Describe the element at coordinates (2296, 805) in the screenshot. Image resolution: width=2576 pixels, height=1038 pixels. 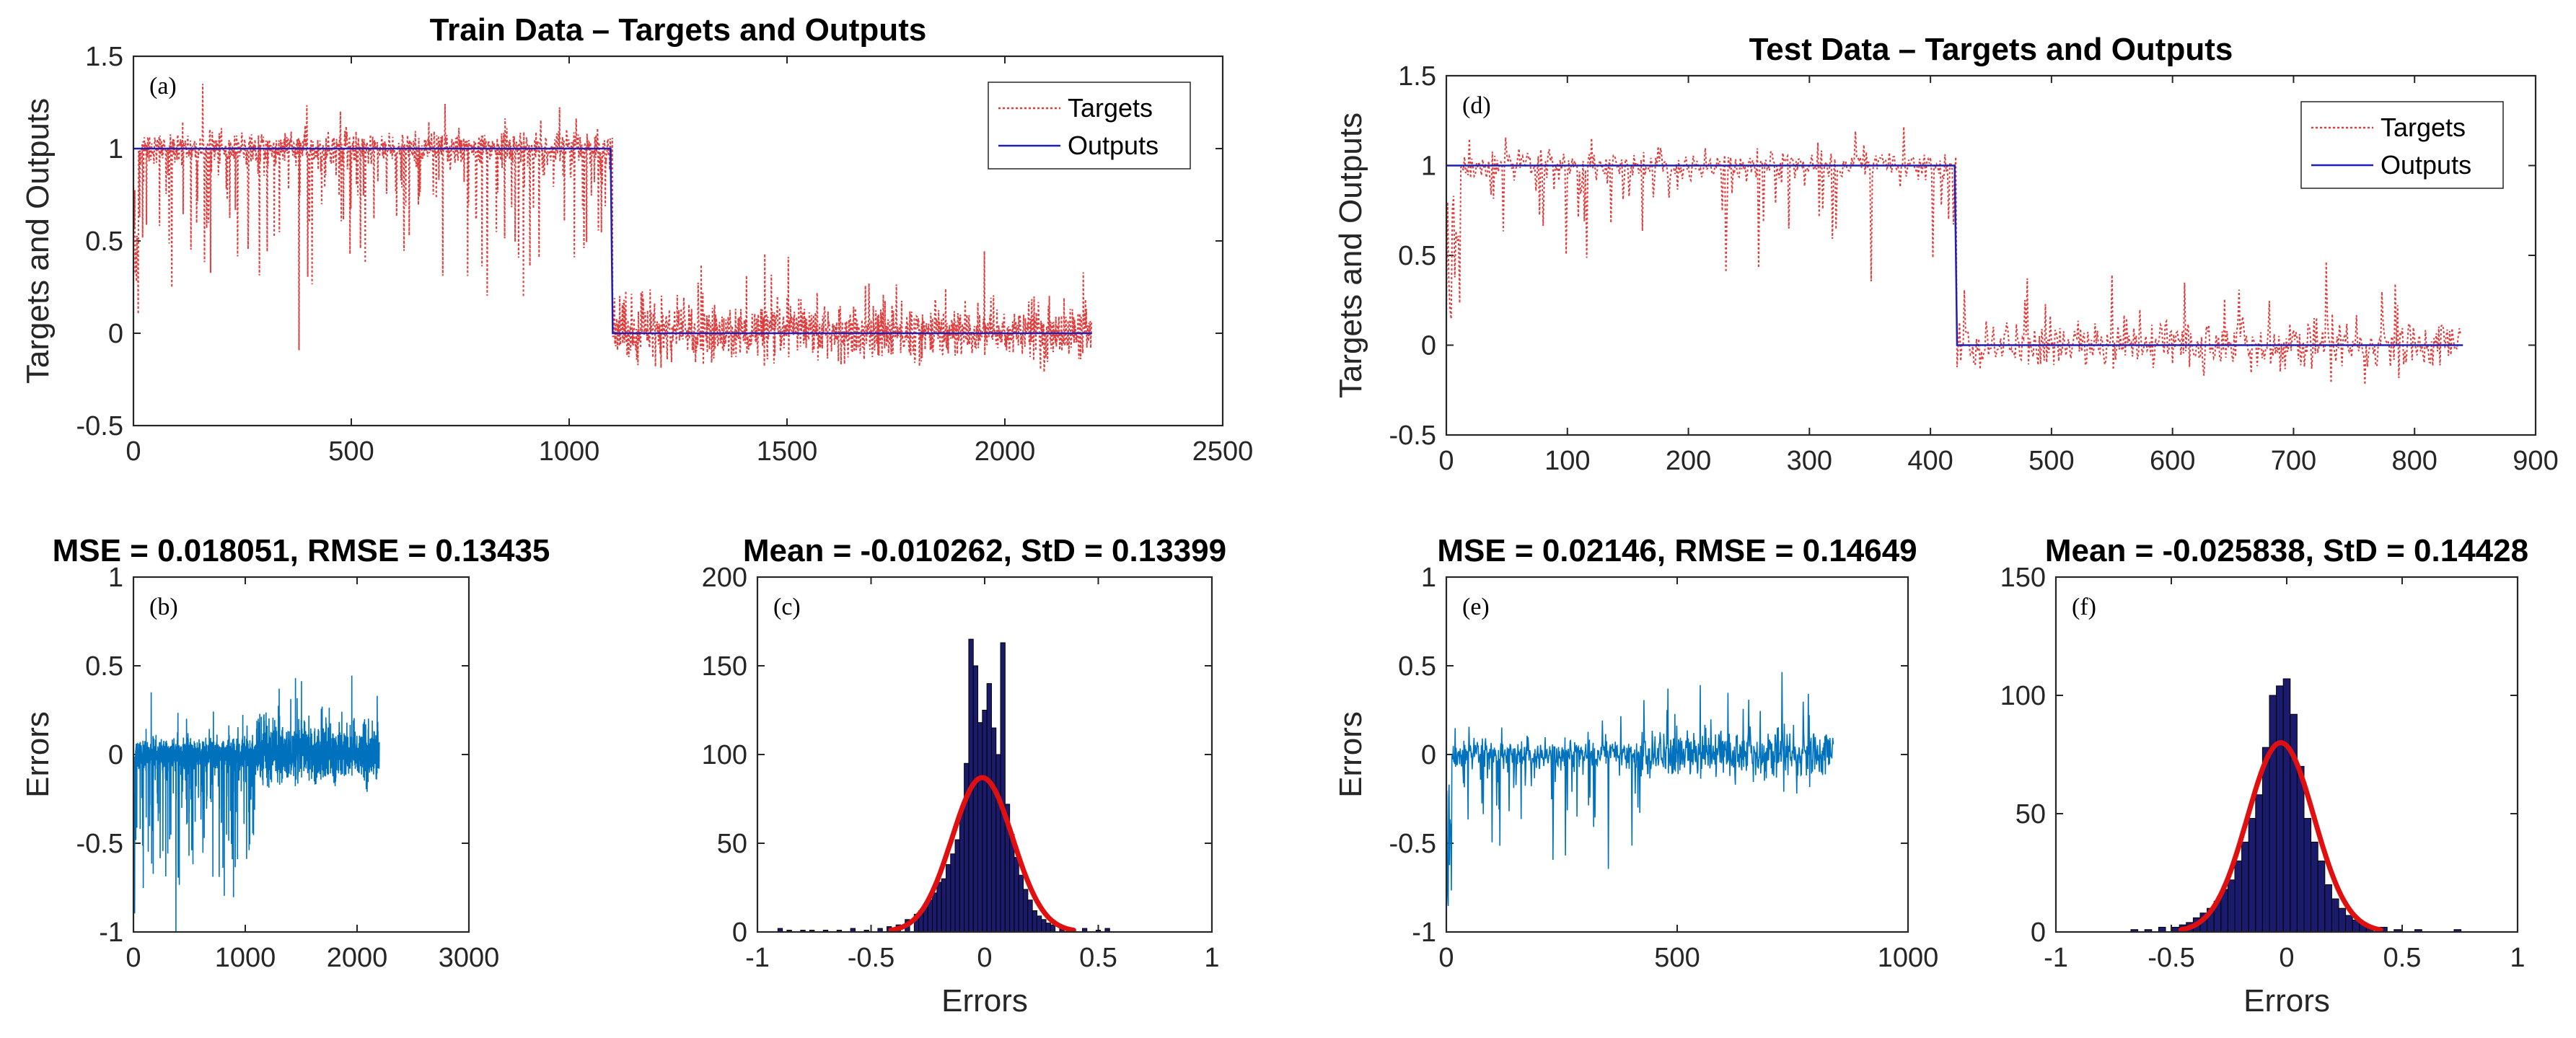
I see `histogram-bars` at that location.